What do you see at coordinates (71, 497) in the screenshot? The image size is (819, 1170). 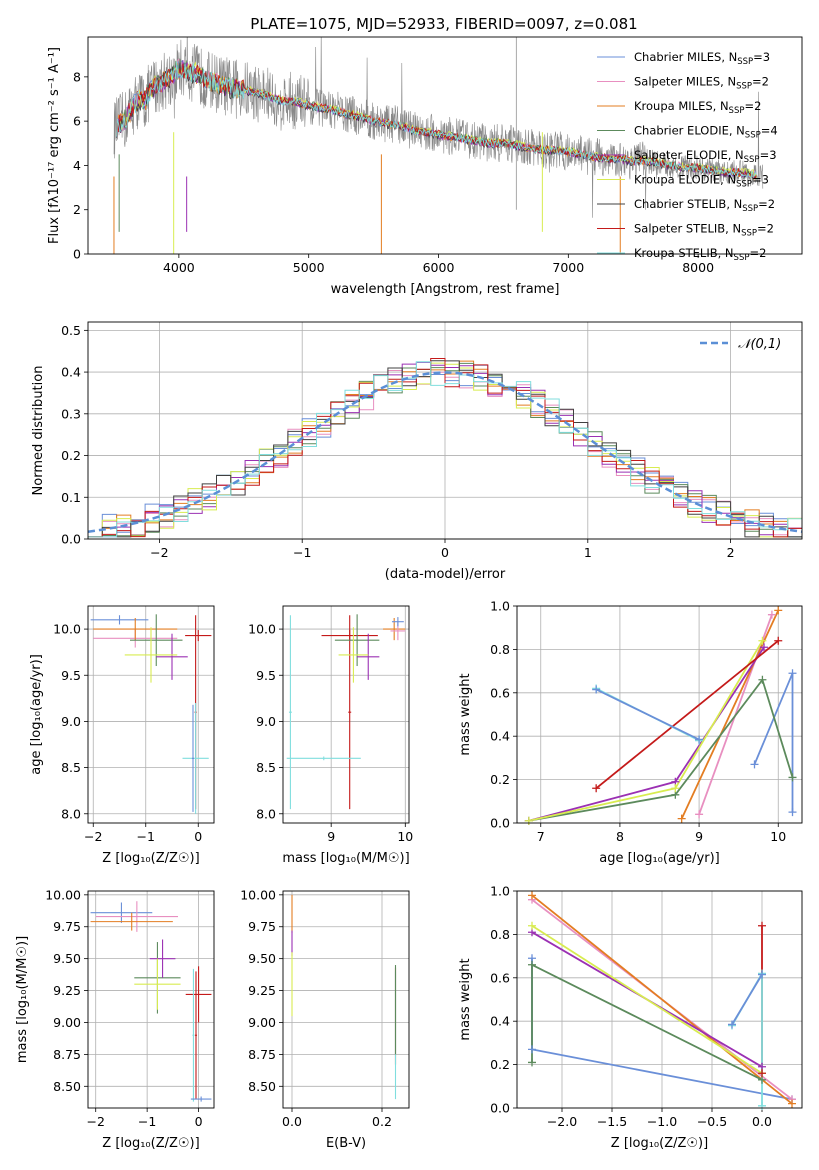 I see `y-tick-label: 0.1` at bounding box center [71, 497].